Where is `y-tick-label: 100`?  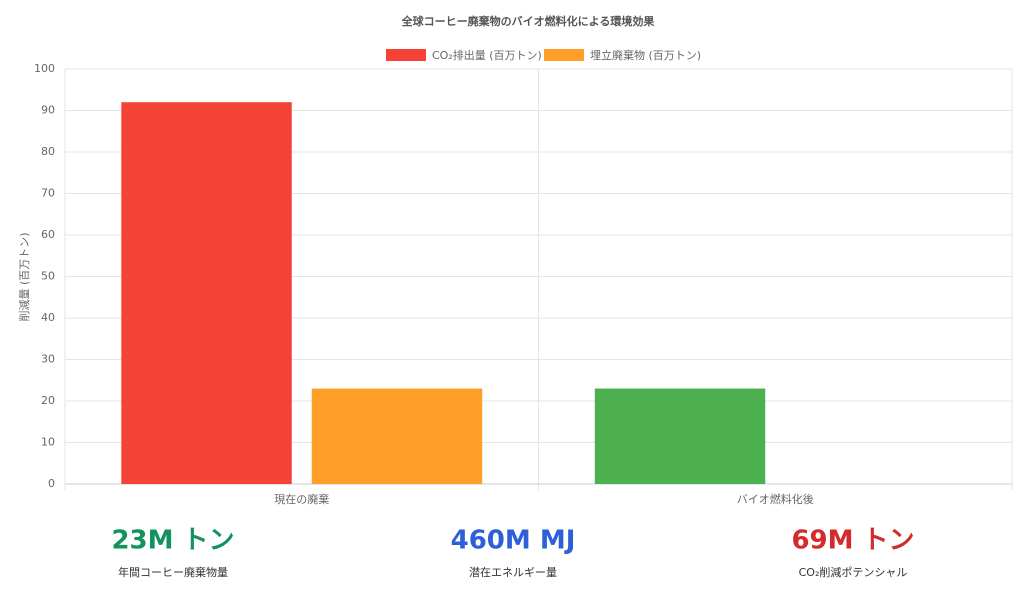
y-tick-label: 100 is located at coordinates (44, 68).